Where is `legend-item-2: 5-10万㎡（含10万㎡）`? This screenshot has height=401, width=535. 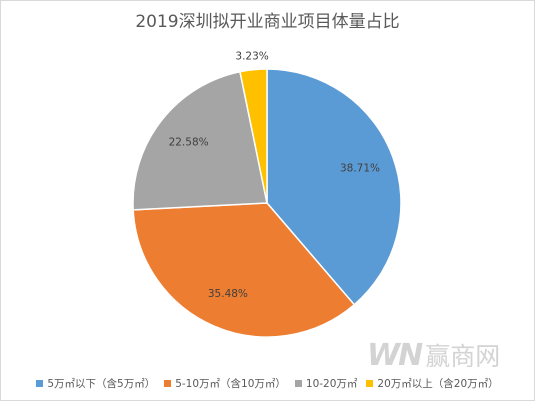
legend-item-2: 5-10万㎡（含10万㎡） is located at coordinates (225, 383).